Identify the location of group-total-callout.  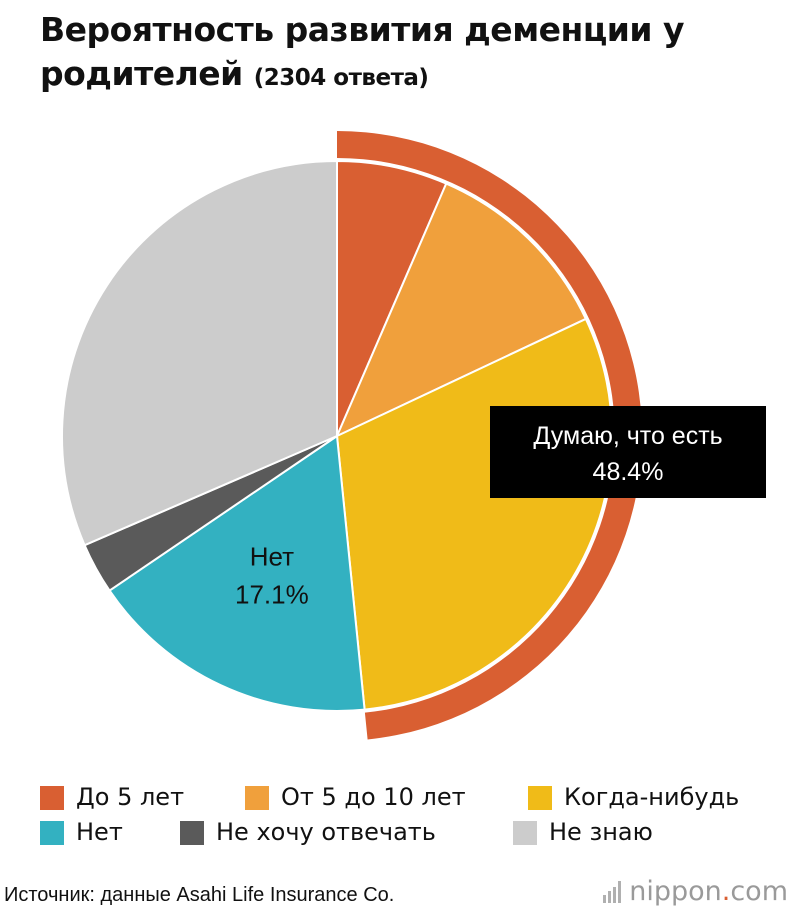
(628, 452).